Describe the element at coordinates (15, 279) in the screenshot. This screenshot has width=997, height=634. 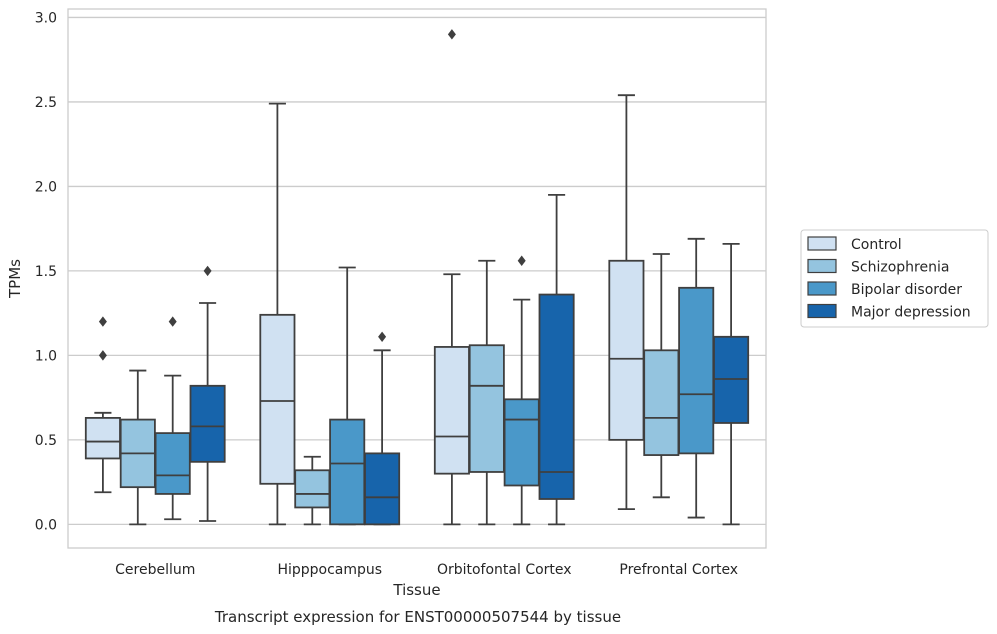
I see `y-axis-label: TPMs` at that location.